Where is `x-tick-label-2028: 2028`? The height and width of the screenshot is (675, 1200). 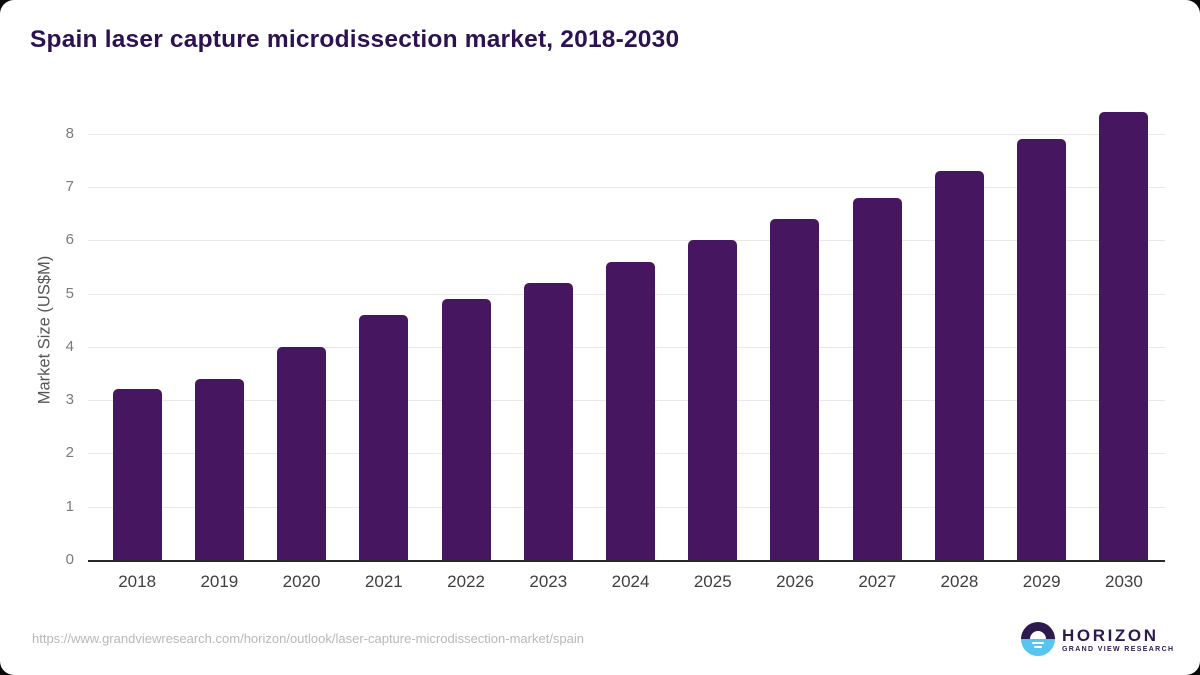 x-tick-label-2028: 2028 is located at coordinates (959, 581).